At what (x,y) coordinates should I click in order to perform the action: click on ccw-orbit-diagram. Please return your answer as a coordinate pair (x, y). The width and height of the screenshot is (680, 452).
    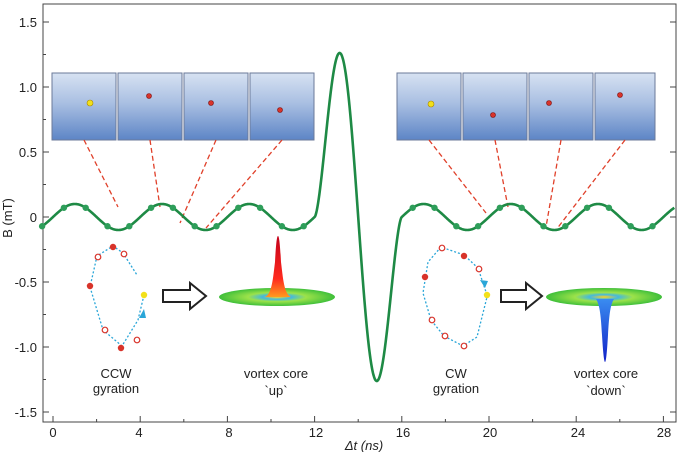
    Looking at the image, I should click on (117, 297).